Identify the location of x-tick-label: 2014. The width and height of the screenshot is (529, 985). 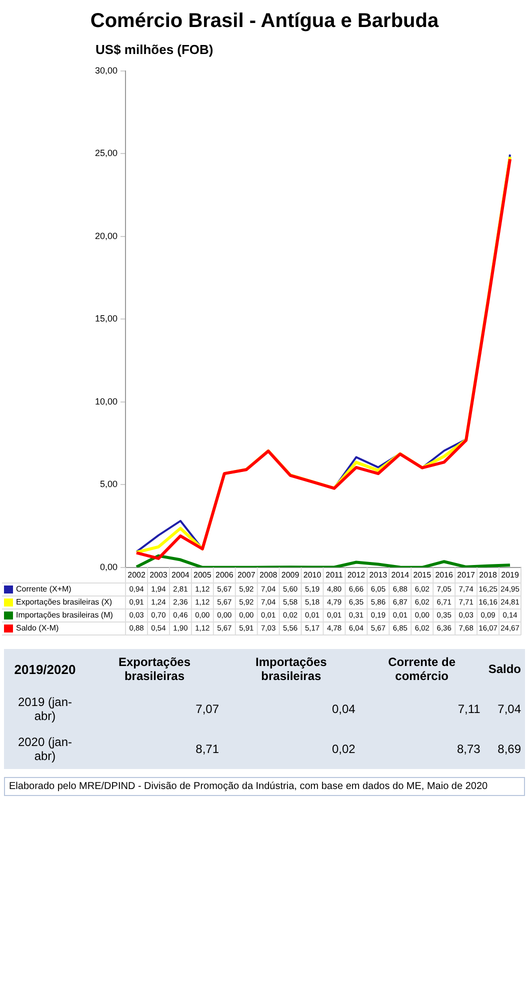
(400, 575).